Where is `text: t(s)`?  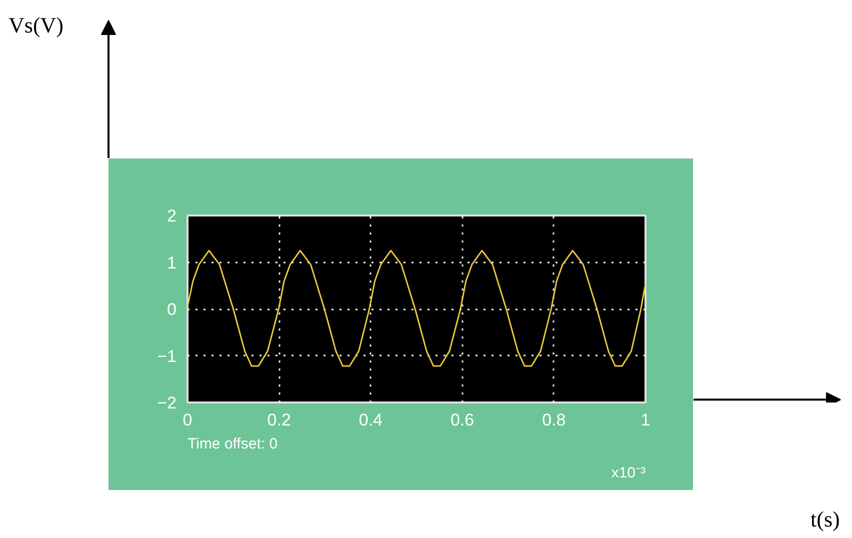
text: t(s) is located at coordinates (825, 519).